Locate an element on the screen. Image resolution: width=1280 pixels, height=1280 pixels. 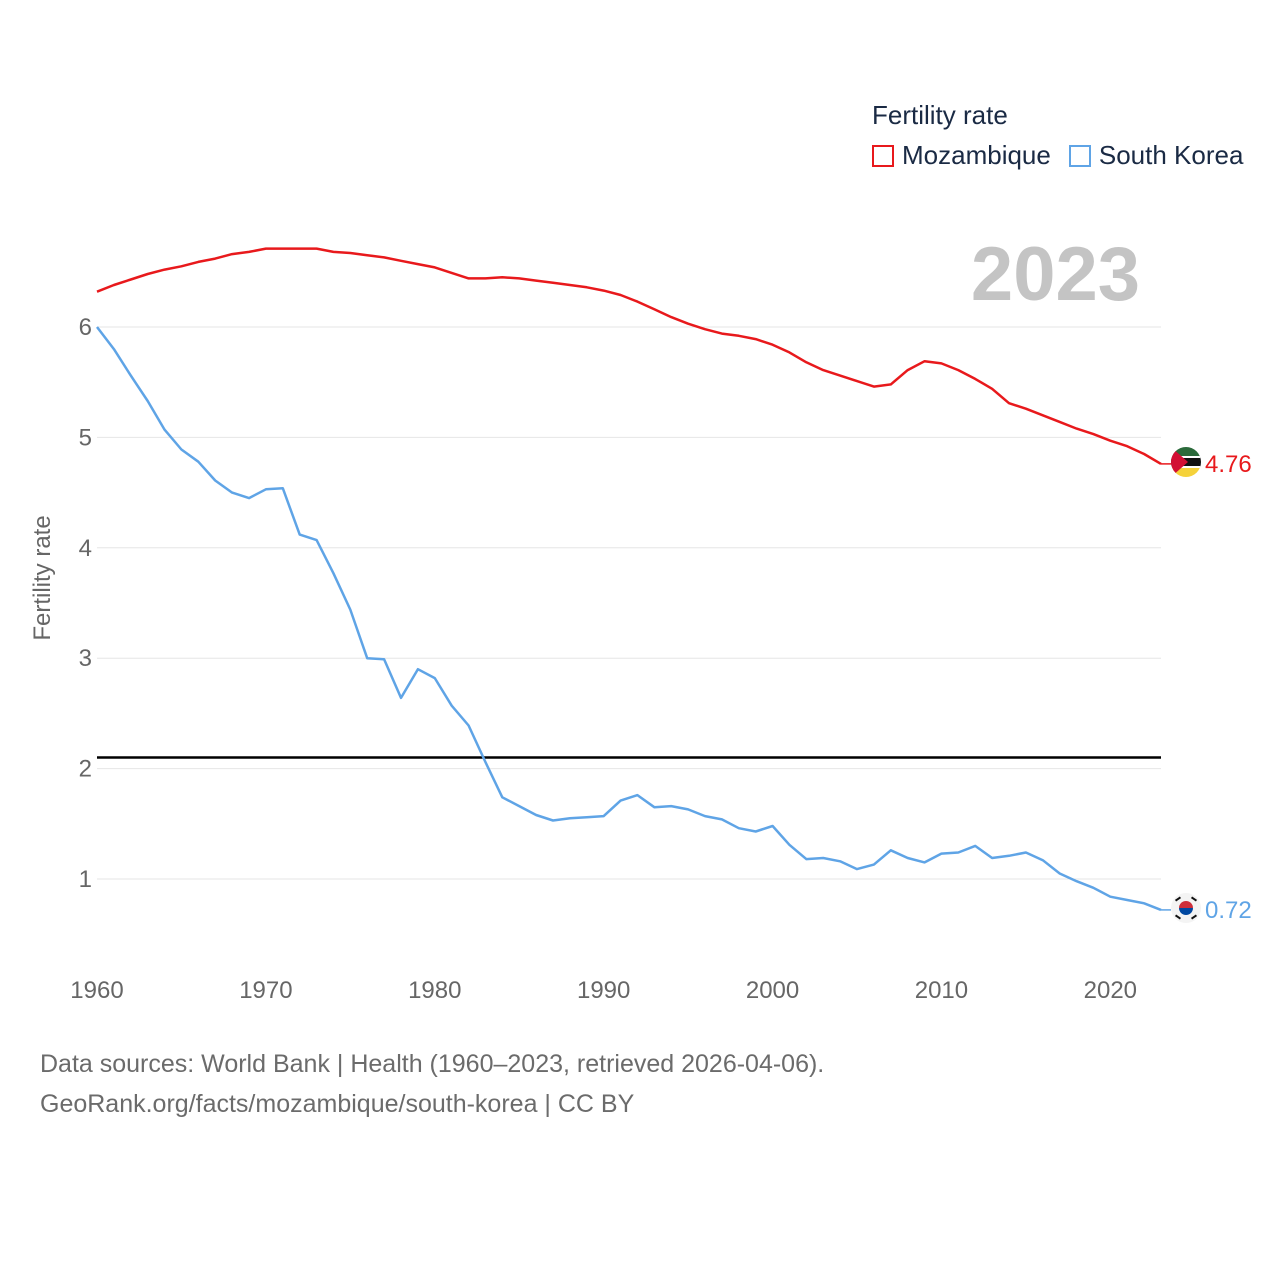
year-label: 2023 is located at coordinates (1055, 274).